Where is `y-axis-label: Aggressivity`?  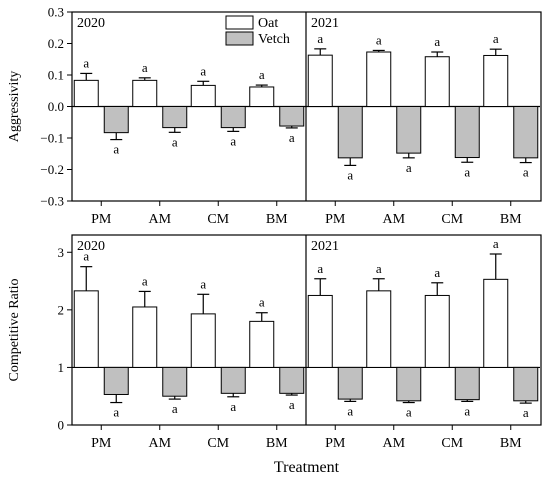
y-axis-label: Aggressivity is located at coordinates (14, 107).